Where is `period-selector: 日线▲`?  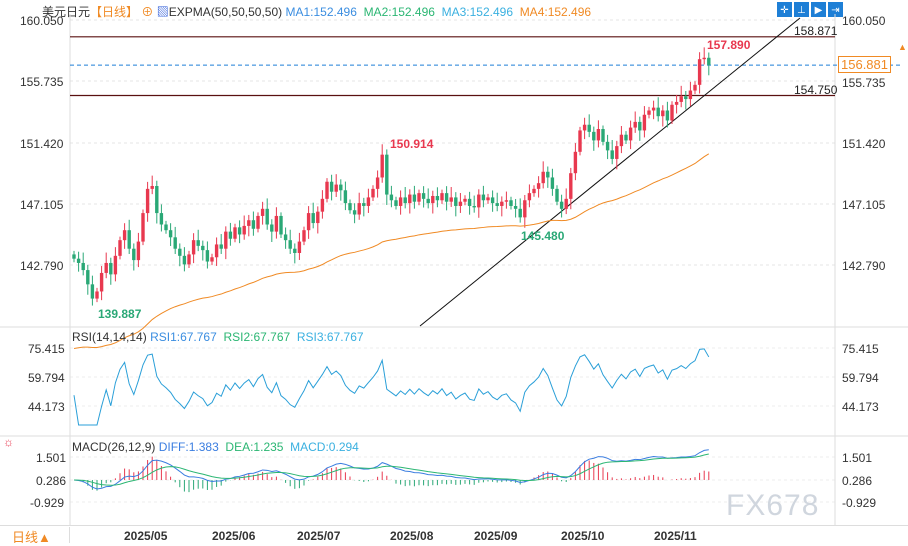 period-selector: 日线▲ is located at coordinates (35, 536).